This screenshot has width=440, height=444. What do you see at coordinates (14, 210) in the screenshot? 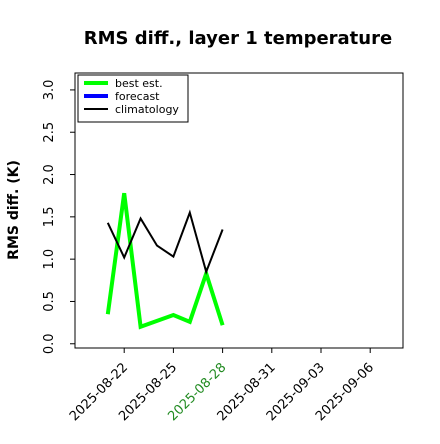
I see `y-axis-label: RMS diff. (K)` at bounding box center [14, 210].